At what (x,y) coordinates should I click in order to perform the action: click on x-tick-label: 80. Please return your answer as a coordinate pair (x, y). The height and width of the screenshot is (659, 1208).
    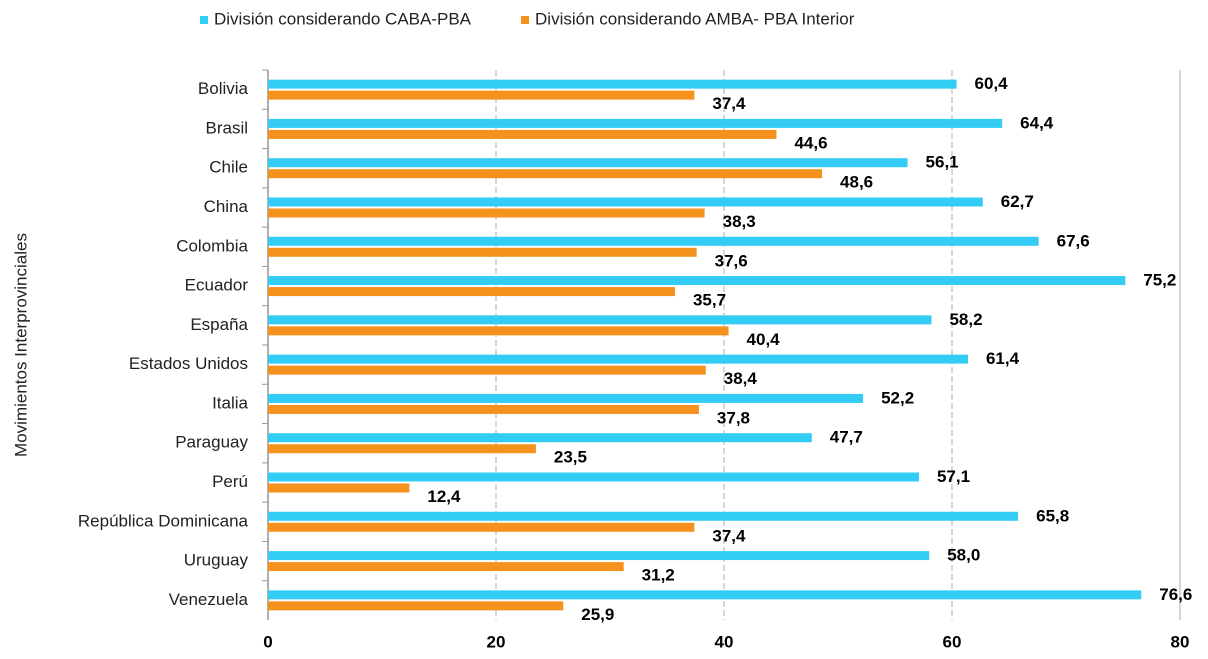
    Looking at the image, I should click on (1180, 641).